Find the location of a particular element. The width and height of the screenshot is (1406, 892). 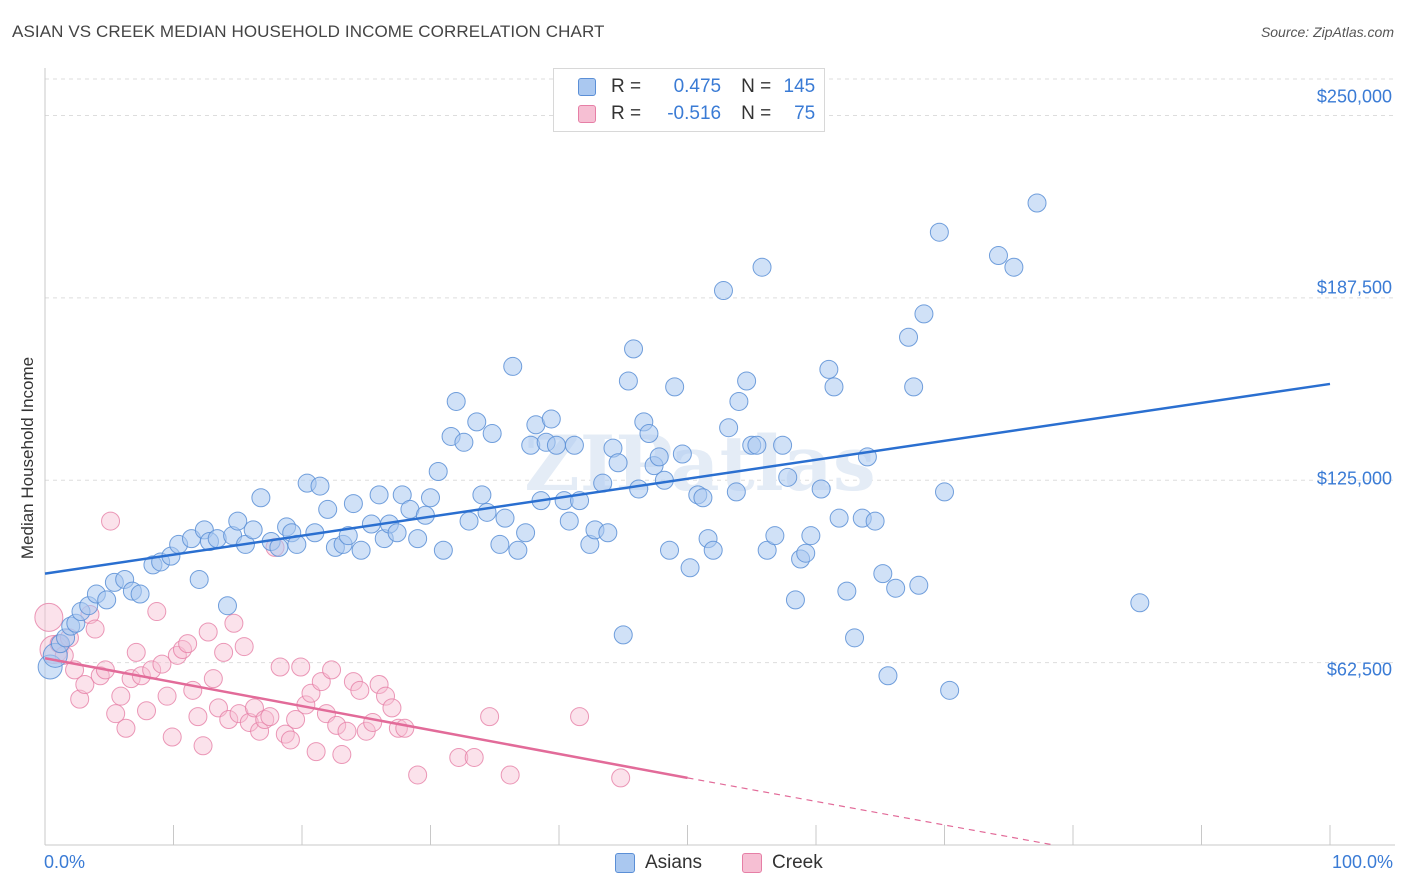

legend-r-value: 0.475 is located at coordinates (697, 86).